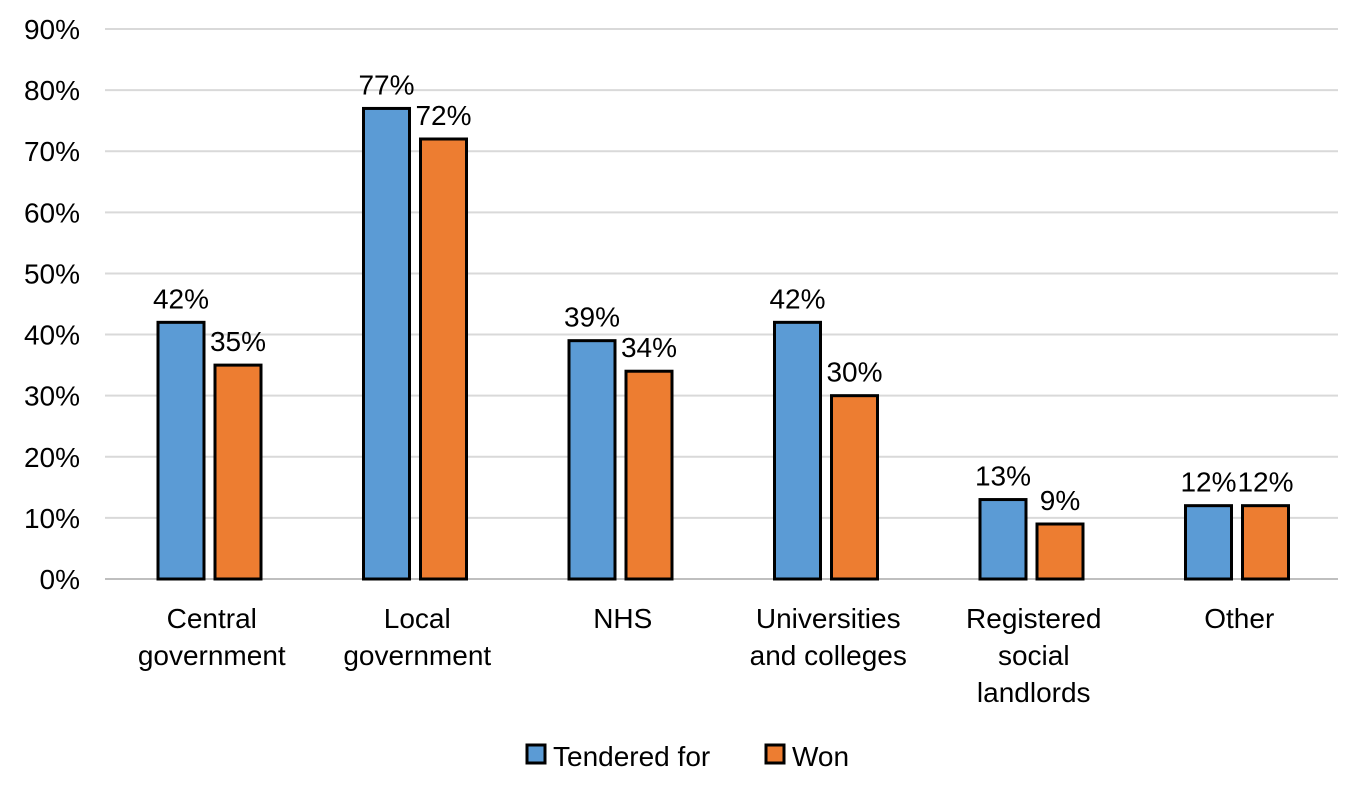 The width and height of the screenshot is (1356, 789). Describe the element at coordinates (52, 151) in the screenshot. I see `y-tick-label: 70%` at that location.